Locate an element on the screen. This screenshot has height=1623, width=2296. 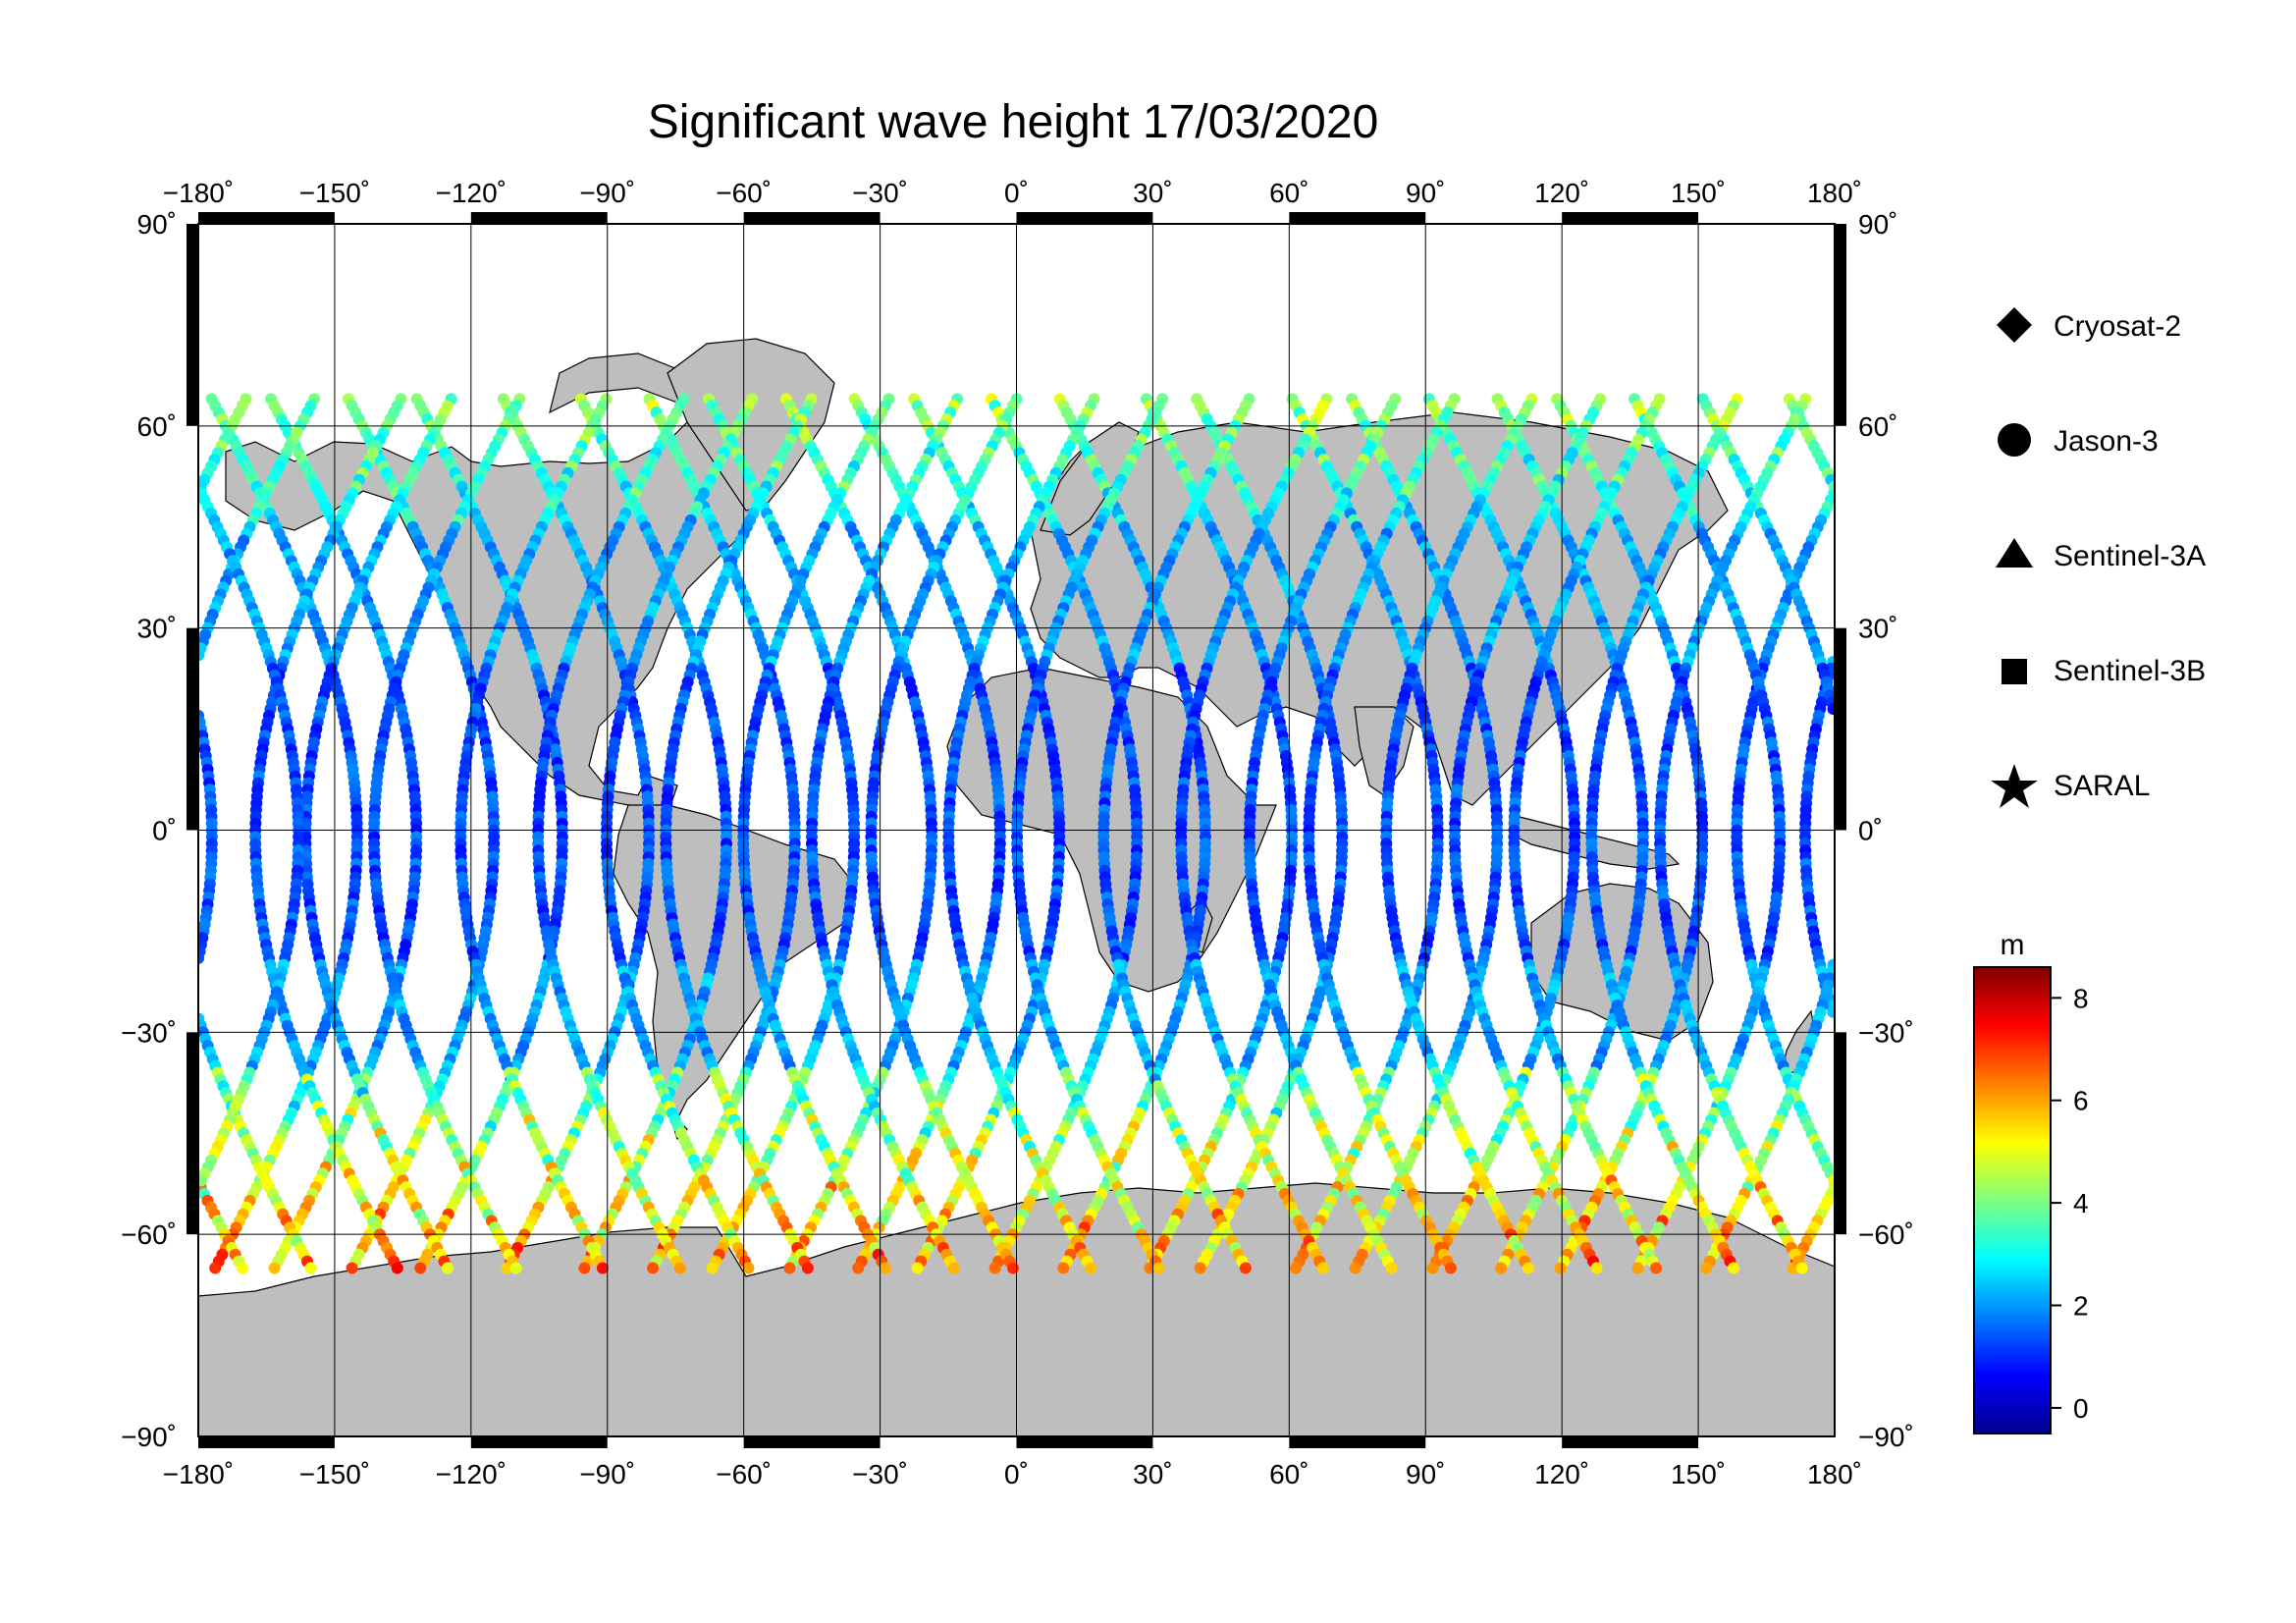
map-title: Significant wave height 17/03/2020 is located at coordinates (1013, 122).